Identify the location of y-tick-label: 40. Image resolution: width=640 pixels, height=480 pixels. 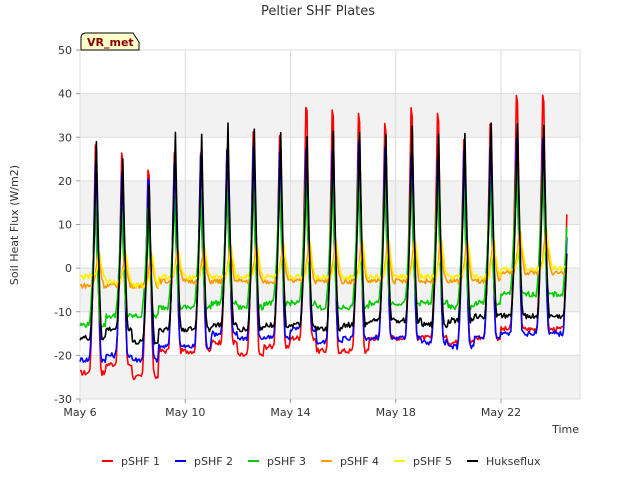
(65, 94).